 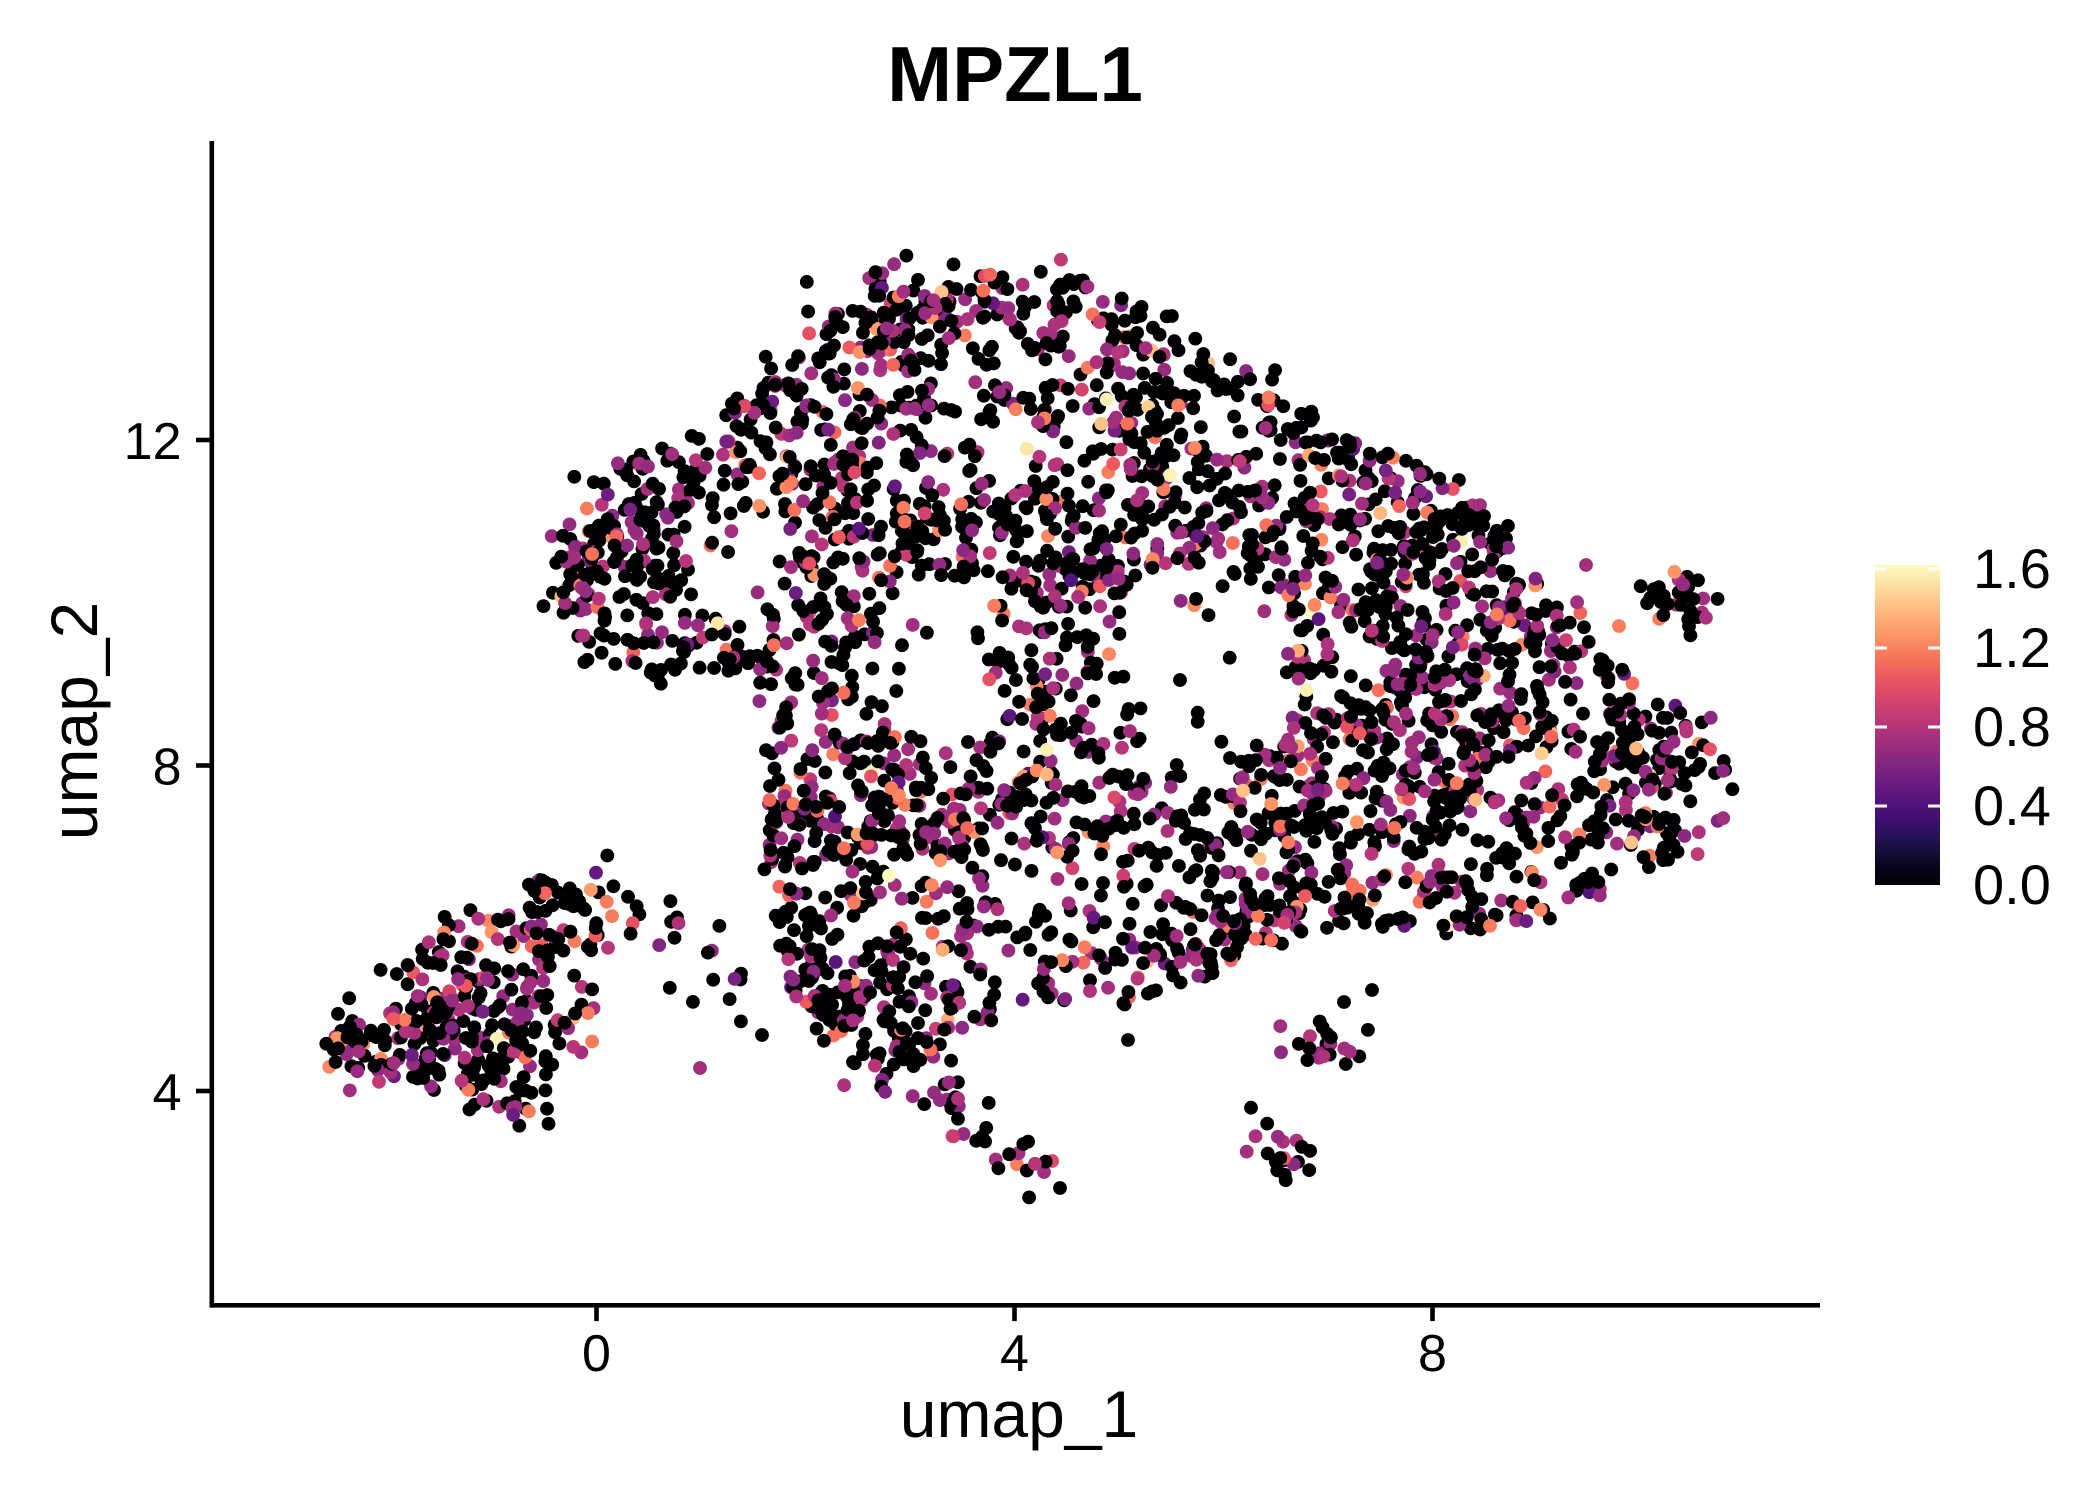 What do you see at coordinates (1019, 1414) in the screenshot?
I see `svg-text: umap_1` at bounding box center [1019, 1414].